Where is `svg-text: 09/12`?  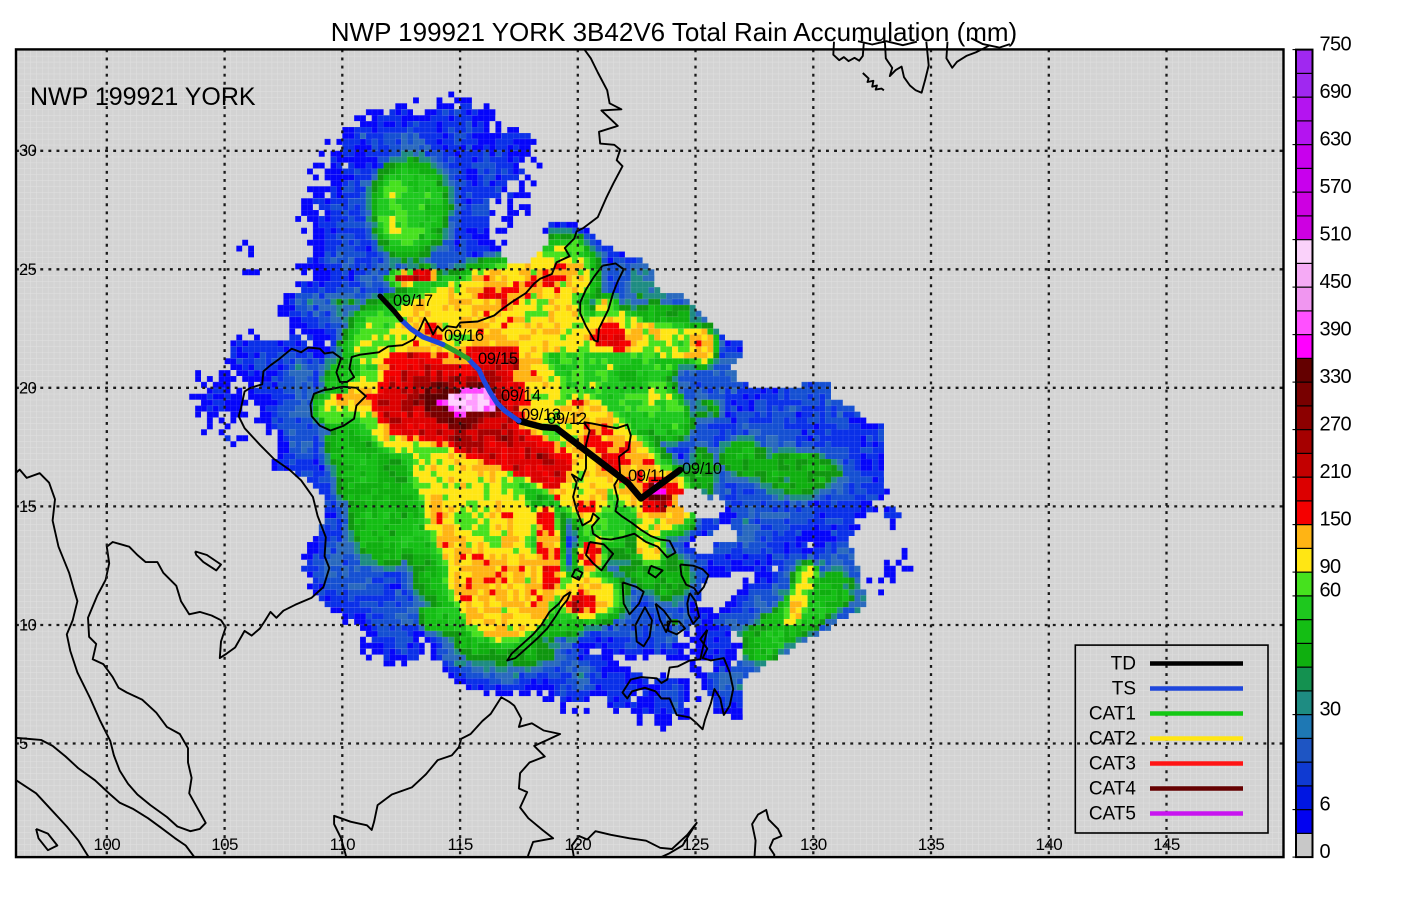 svg-text: 09/12 is located at coordinates (567, 419).